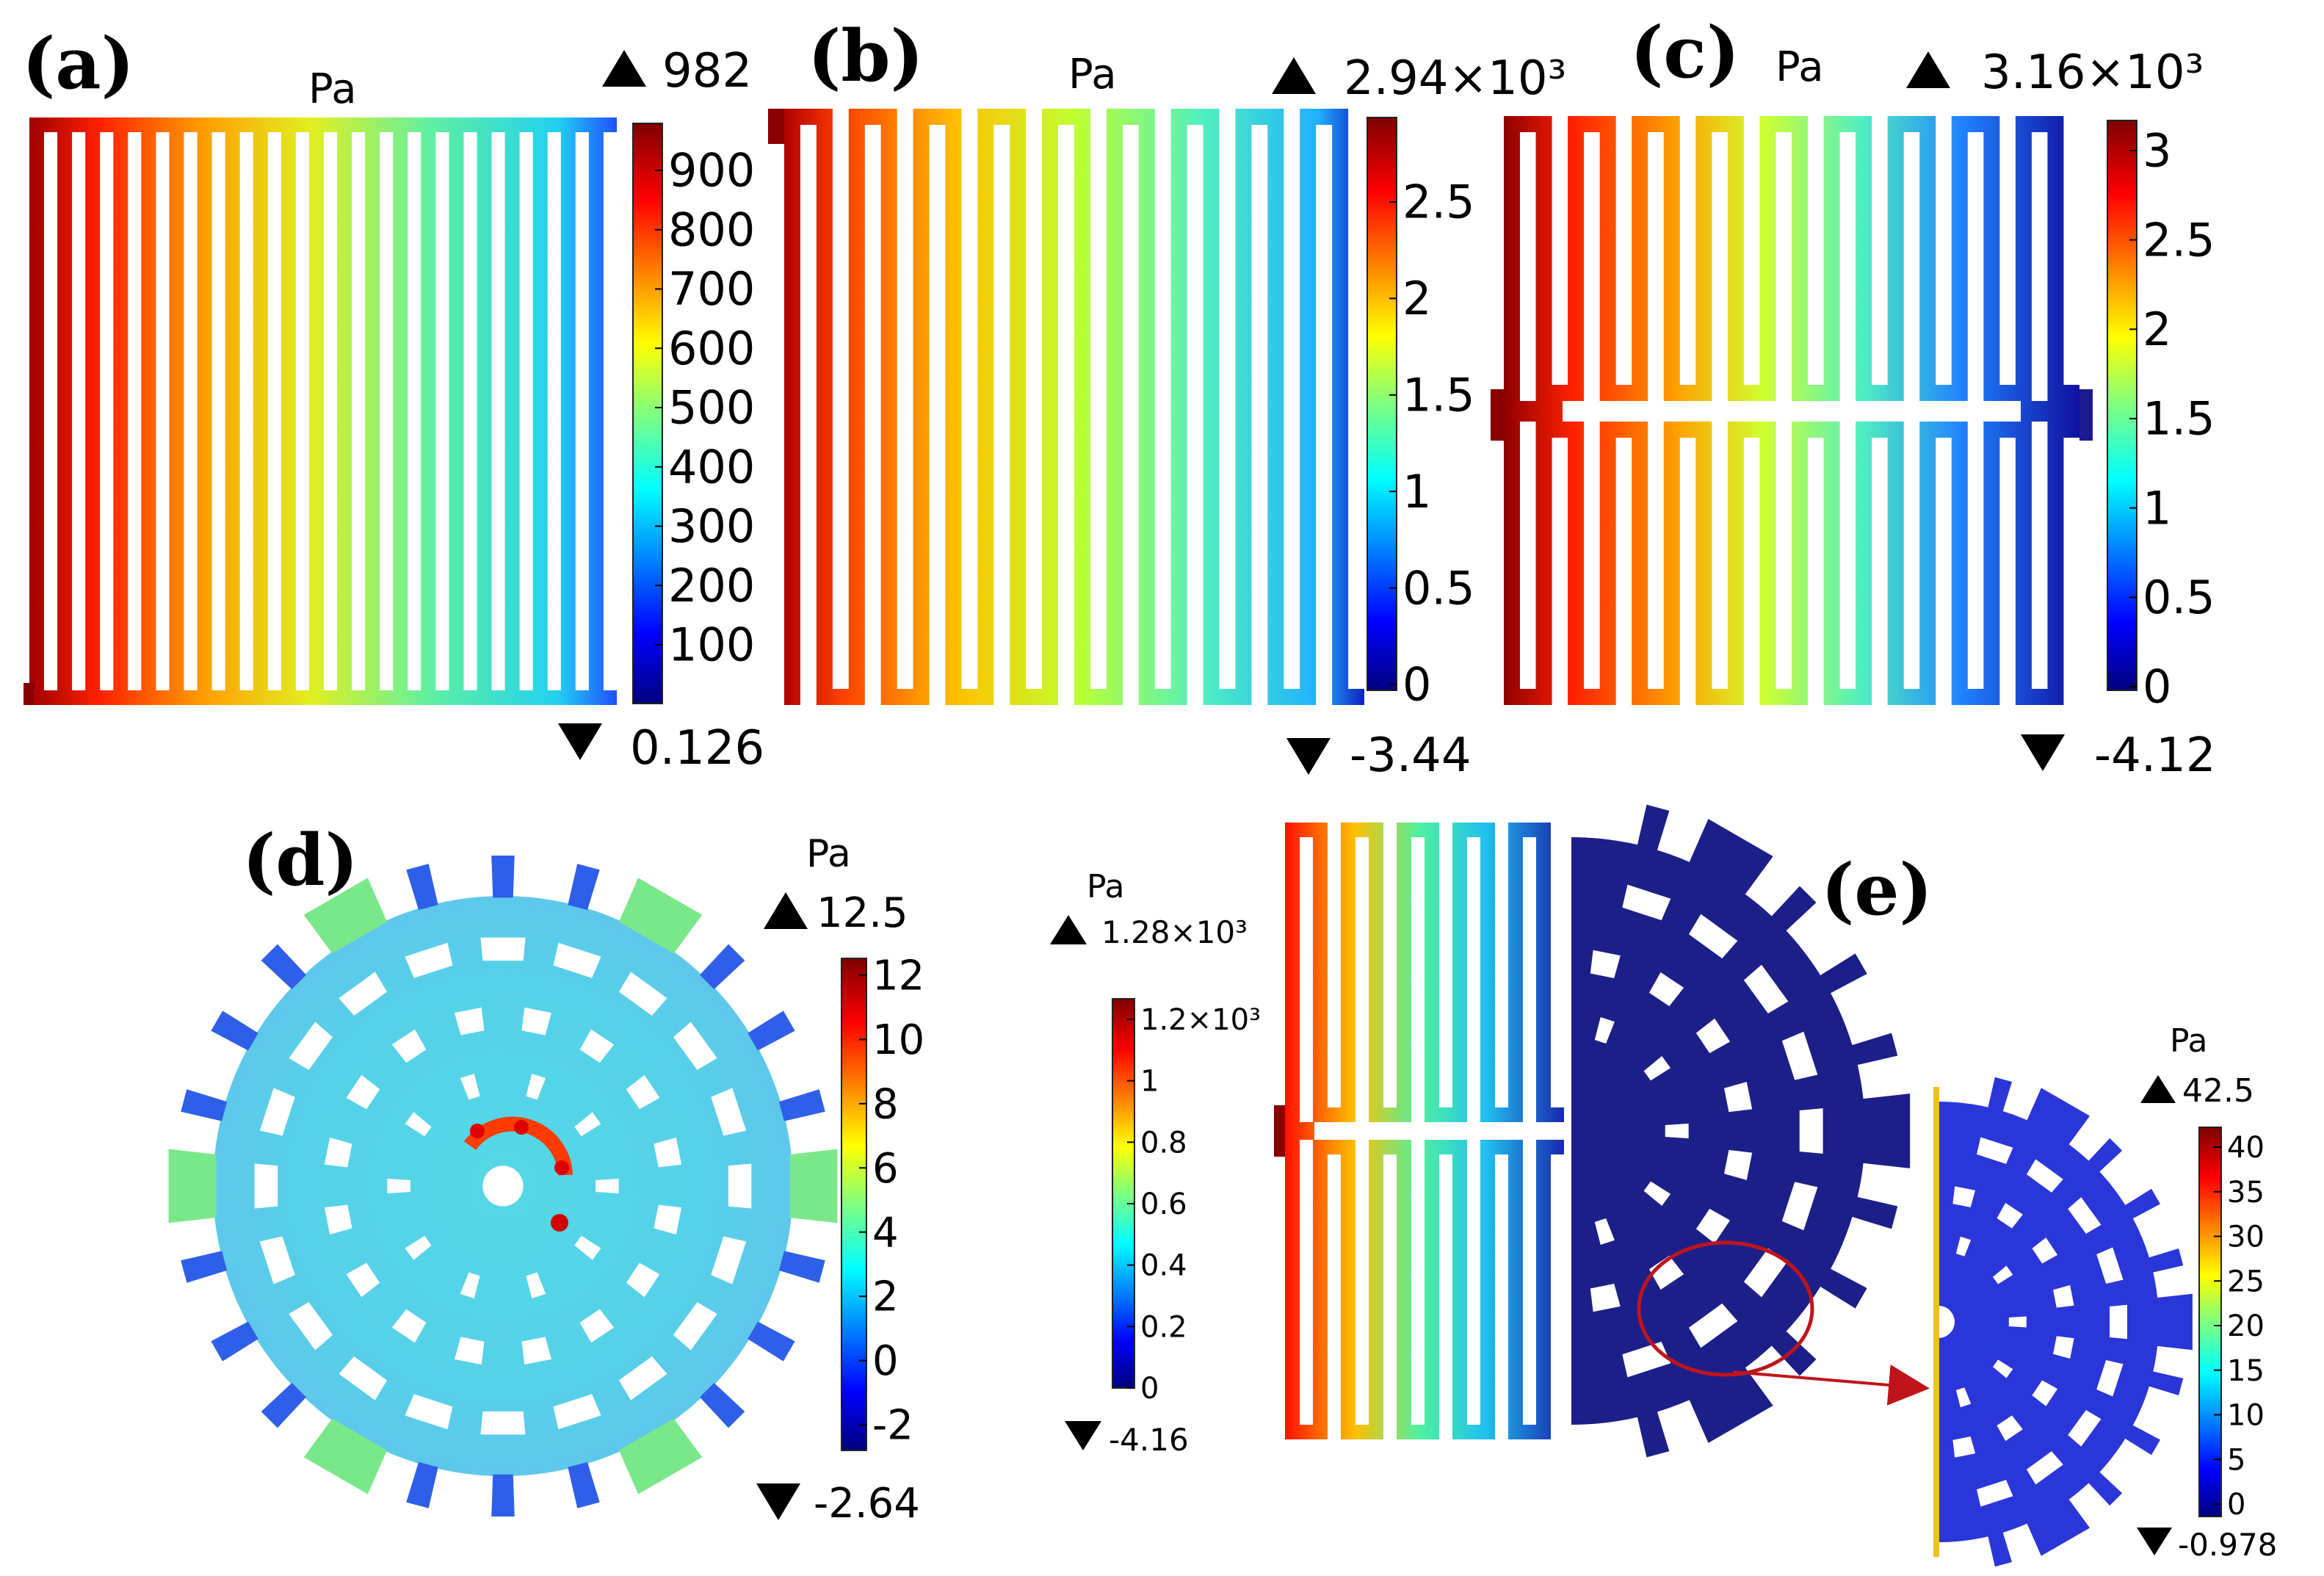  Describe the element at coordinates (1416, 491) in the screenshot. I see `colorbar-tick-label: 1` at that location.